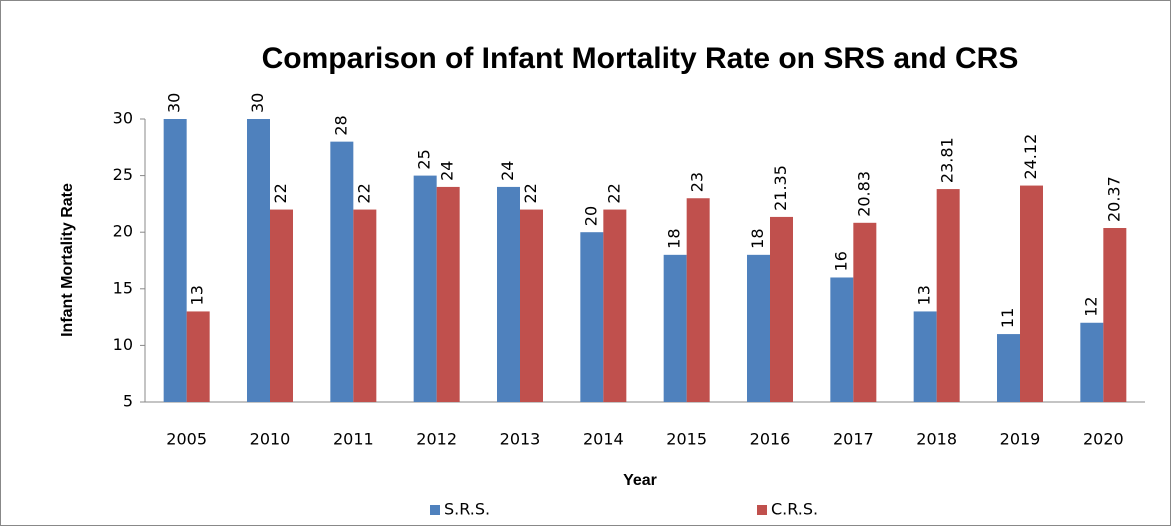 This screenshot has height=526, width=1171. What do you see at coordinates (1030, 157) in the screenshot?
I see `value-label: 24.12` at bounding box center [1030, 157].